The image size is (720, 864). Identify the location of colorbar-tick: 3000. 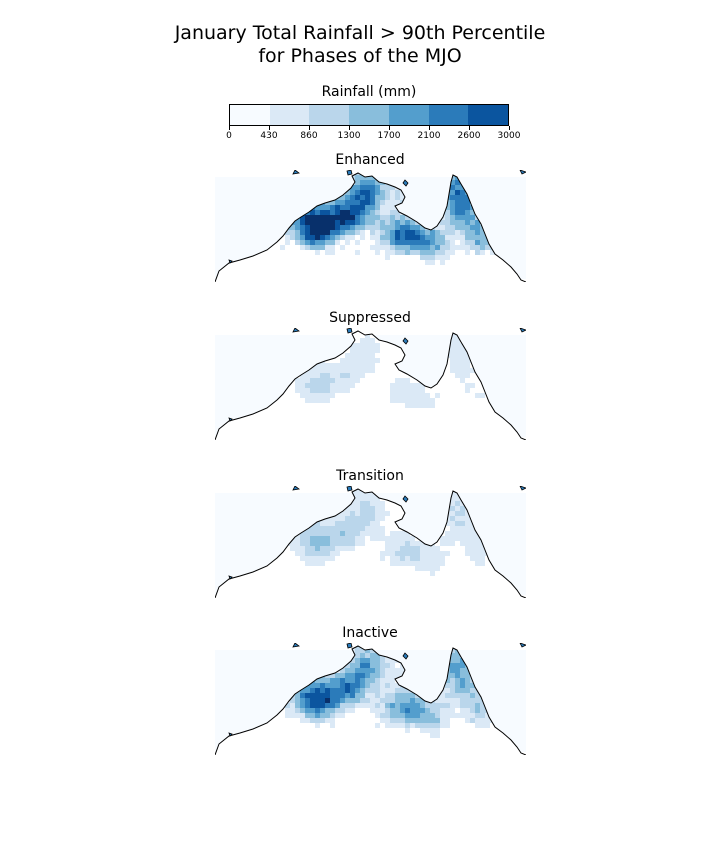
(509, 134).